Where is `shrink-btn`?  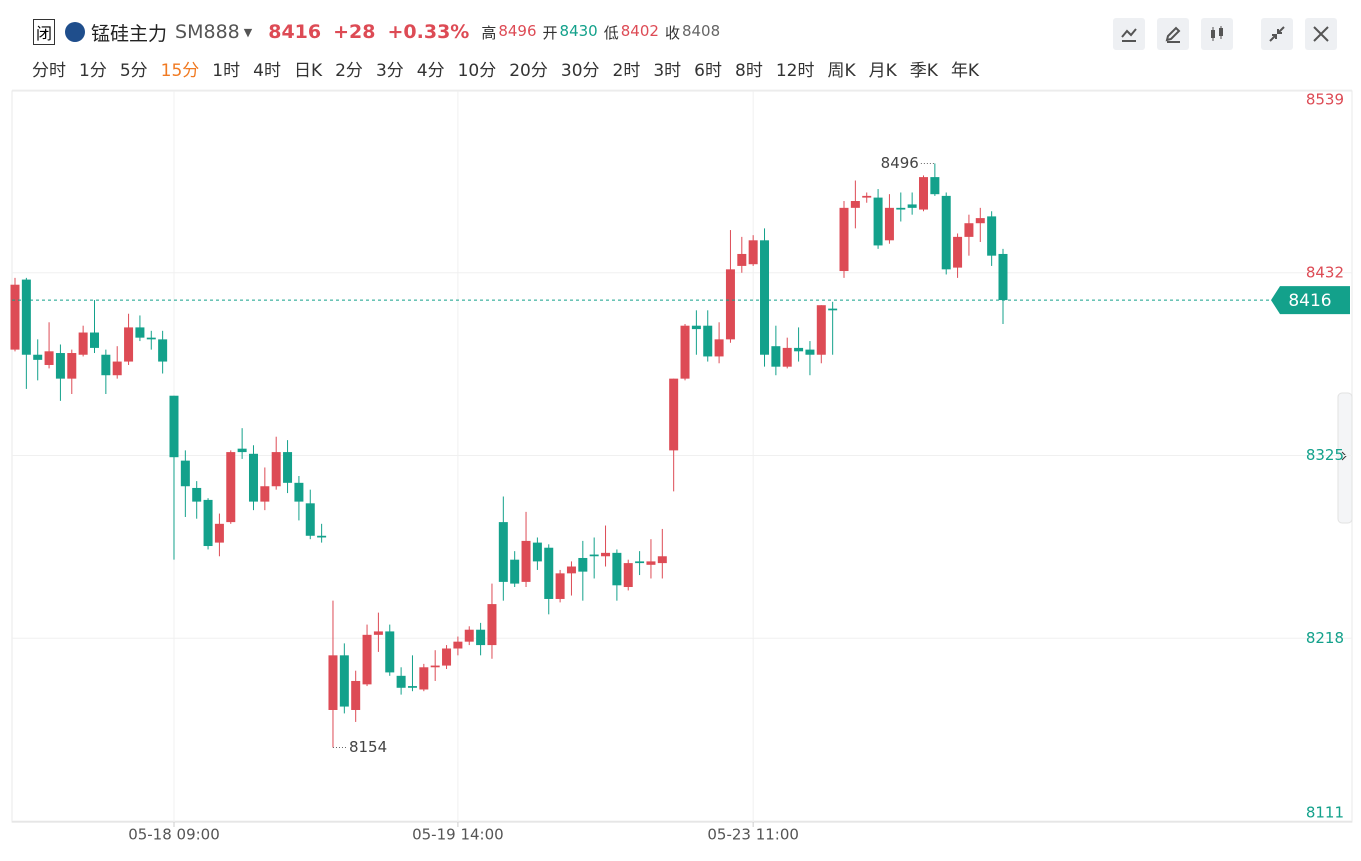
shrink-btn is located at coordinates (1277, 34).